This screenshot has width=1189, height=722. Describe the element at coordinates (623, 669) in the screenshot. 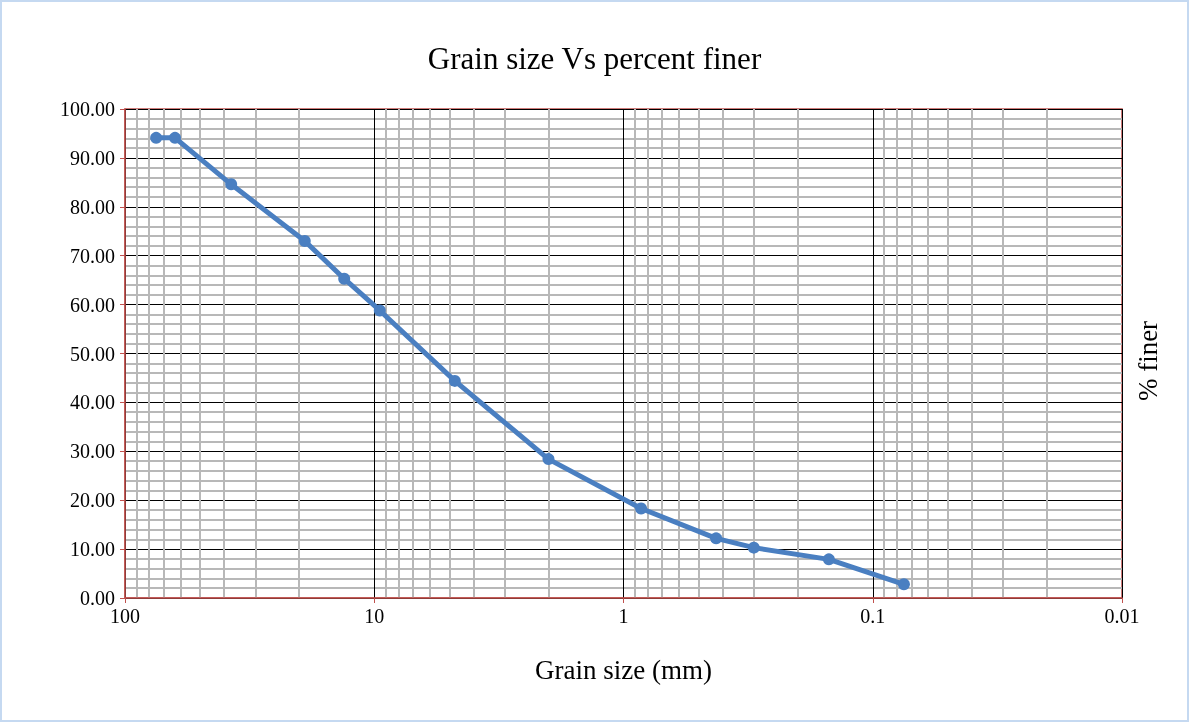

I see `x-axis-title: Grain size (mm)` at that location.